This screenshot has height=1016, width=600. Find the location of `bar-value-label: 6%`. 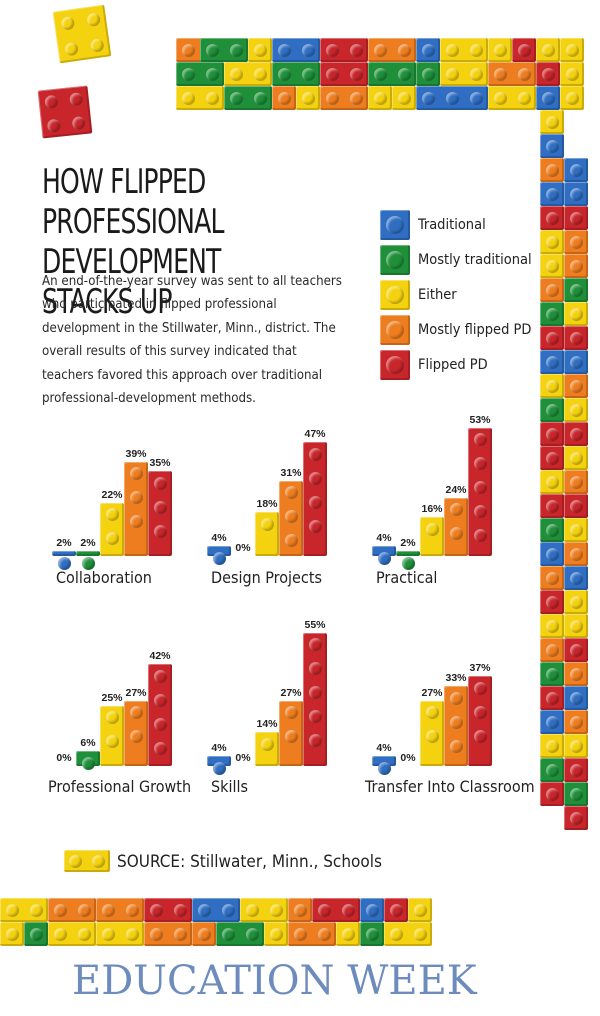

bar-value-label: 6% is located at coordinates (88, 743).